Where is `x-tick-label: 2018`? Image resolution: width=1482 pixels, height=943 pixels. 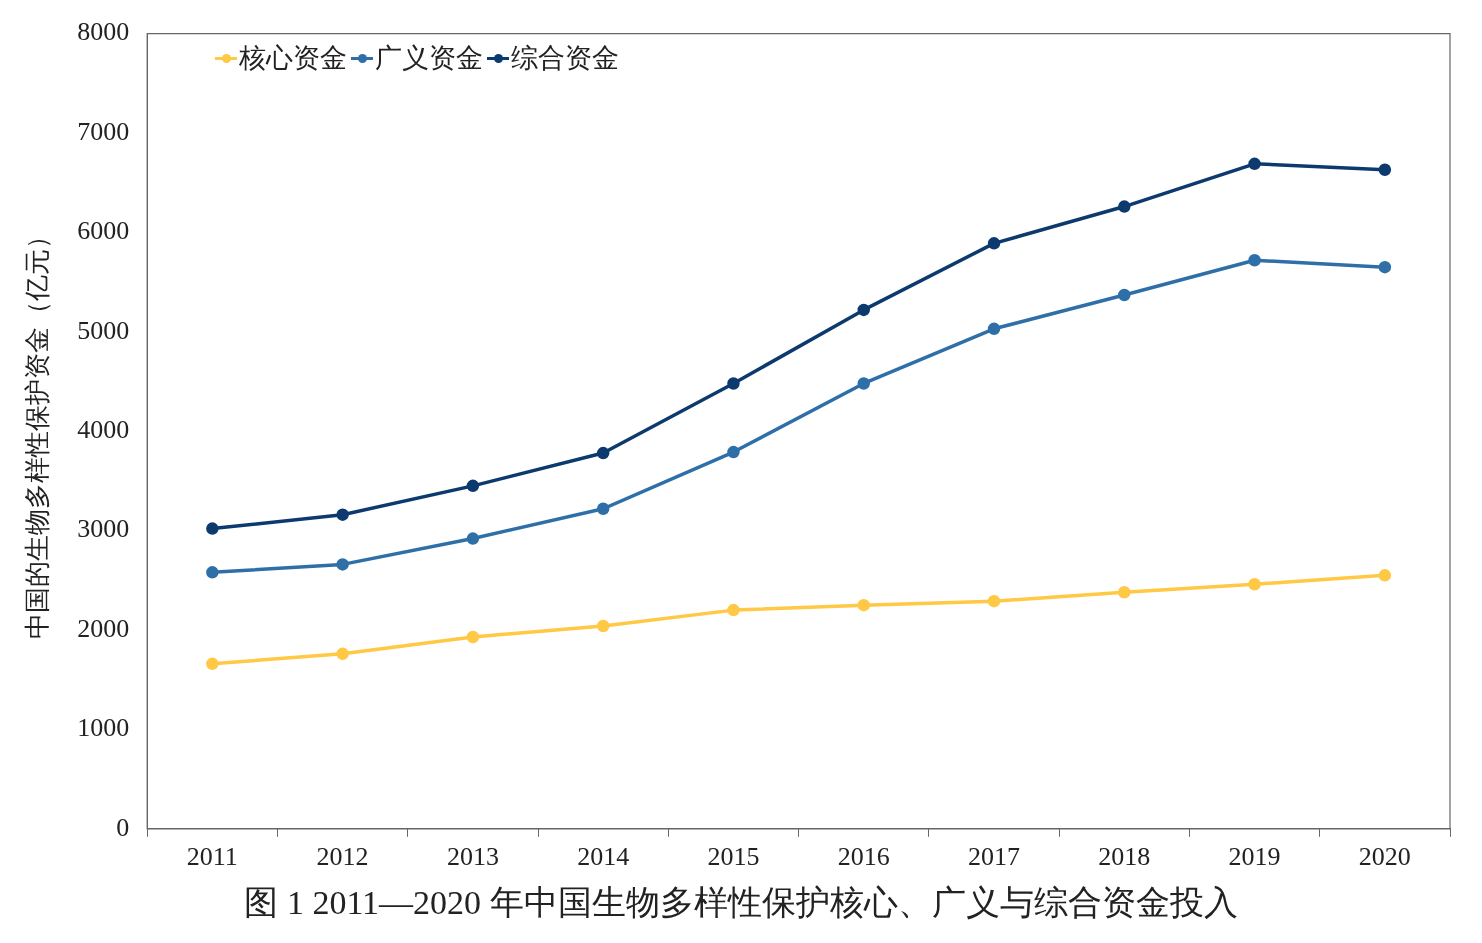 x-tick-label: 2018 is located at coordinates (1124, 857).